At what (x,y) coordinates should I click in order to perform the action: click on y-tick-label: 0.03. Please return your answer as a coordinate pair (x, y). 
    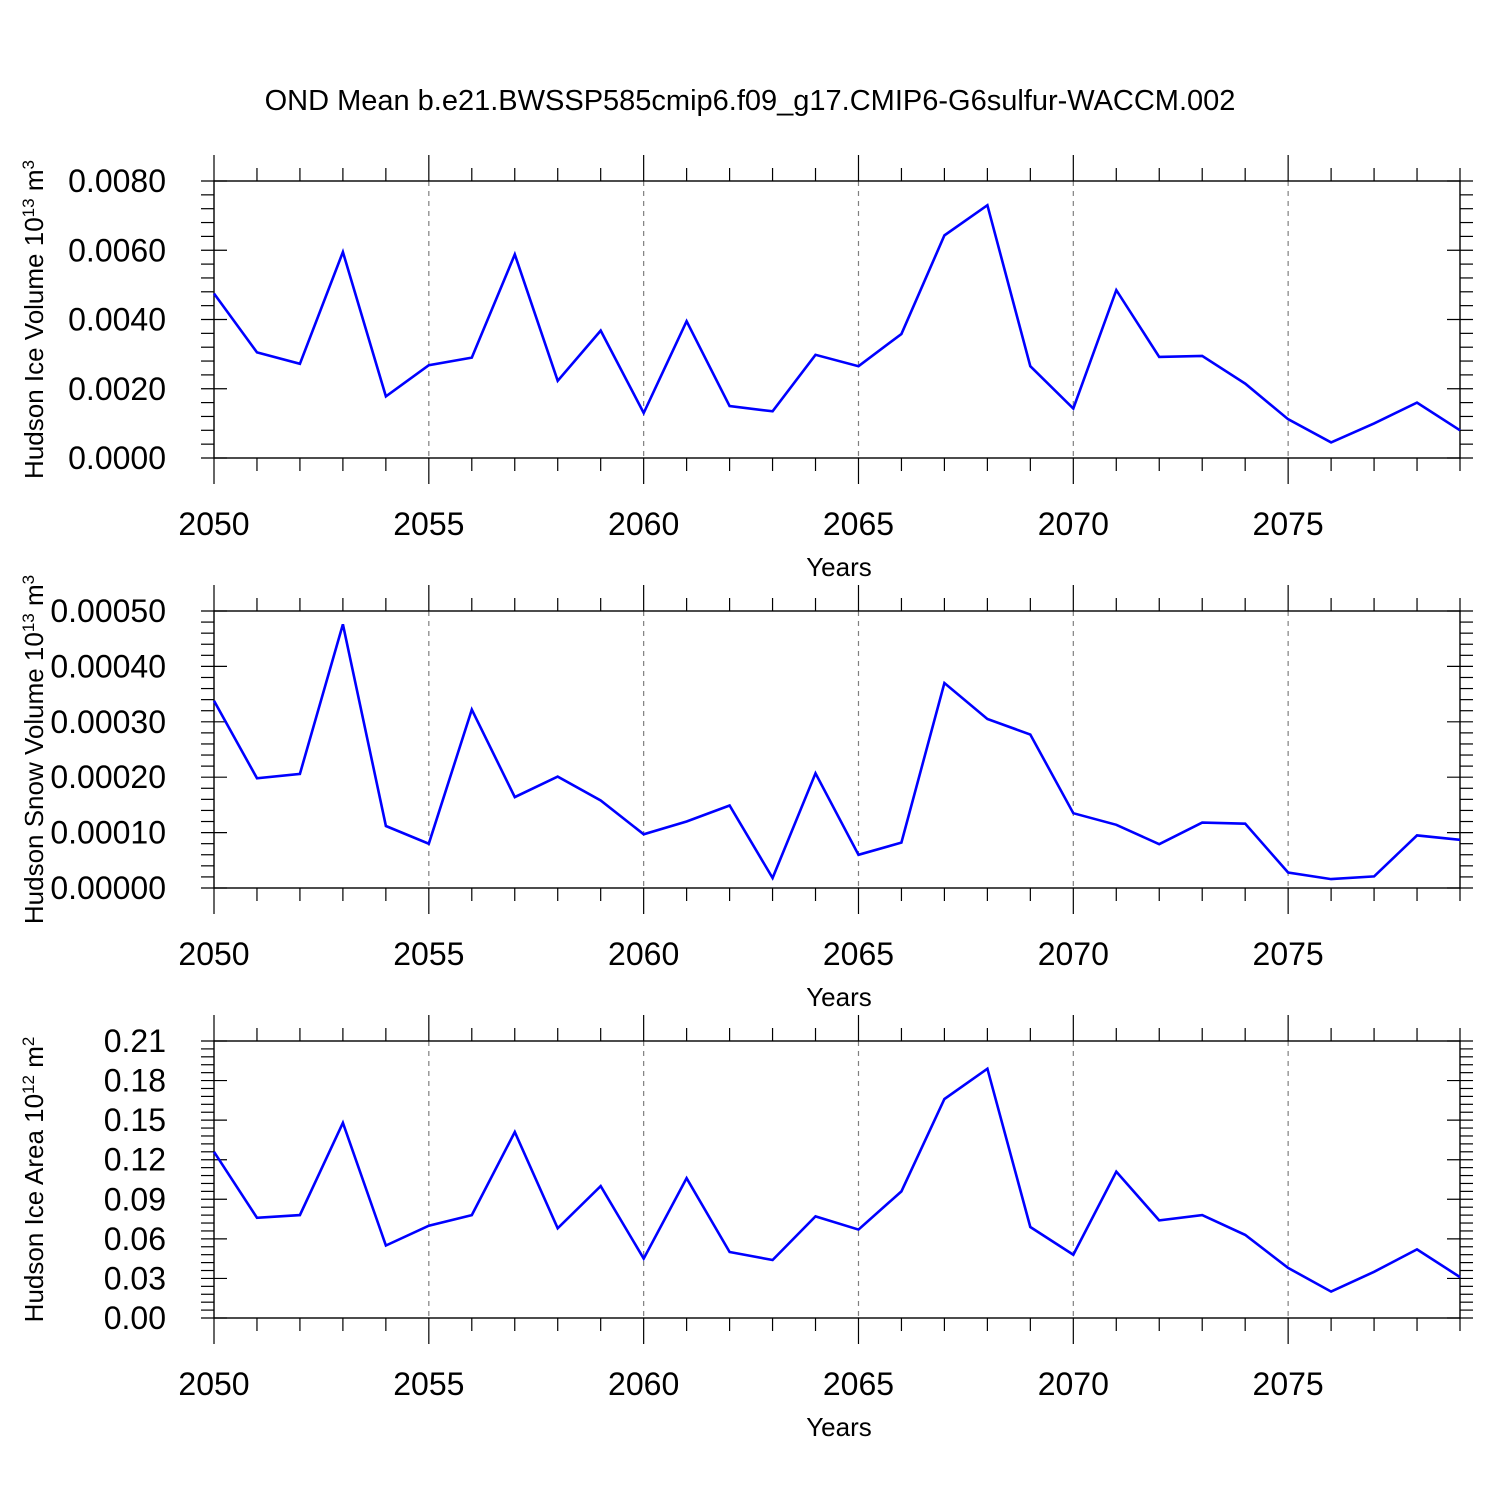
    Looking at the image, I should click on (135, 1278).